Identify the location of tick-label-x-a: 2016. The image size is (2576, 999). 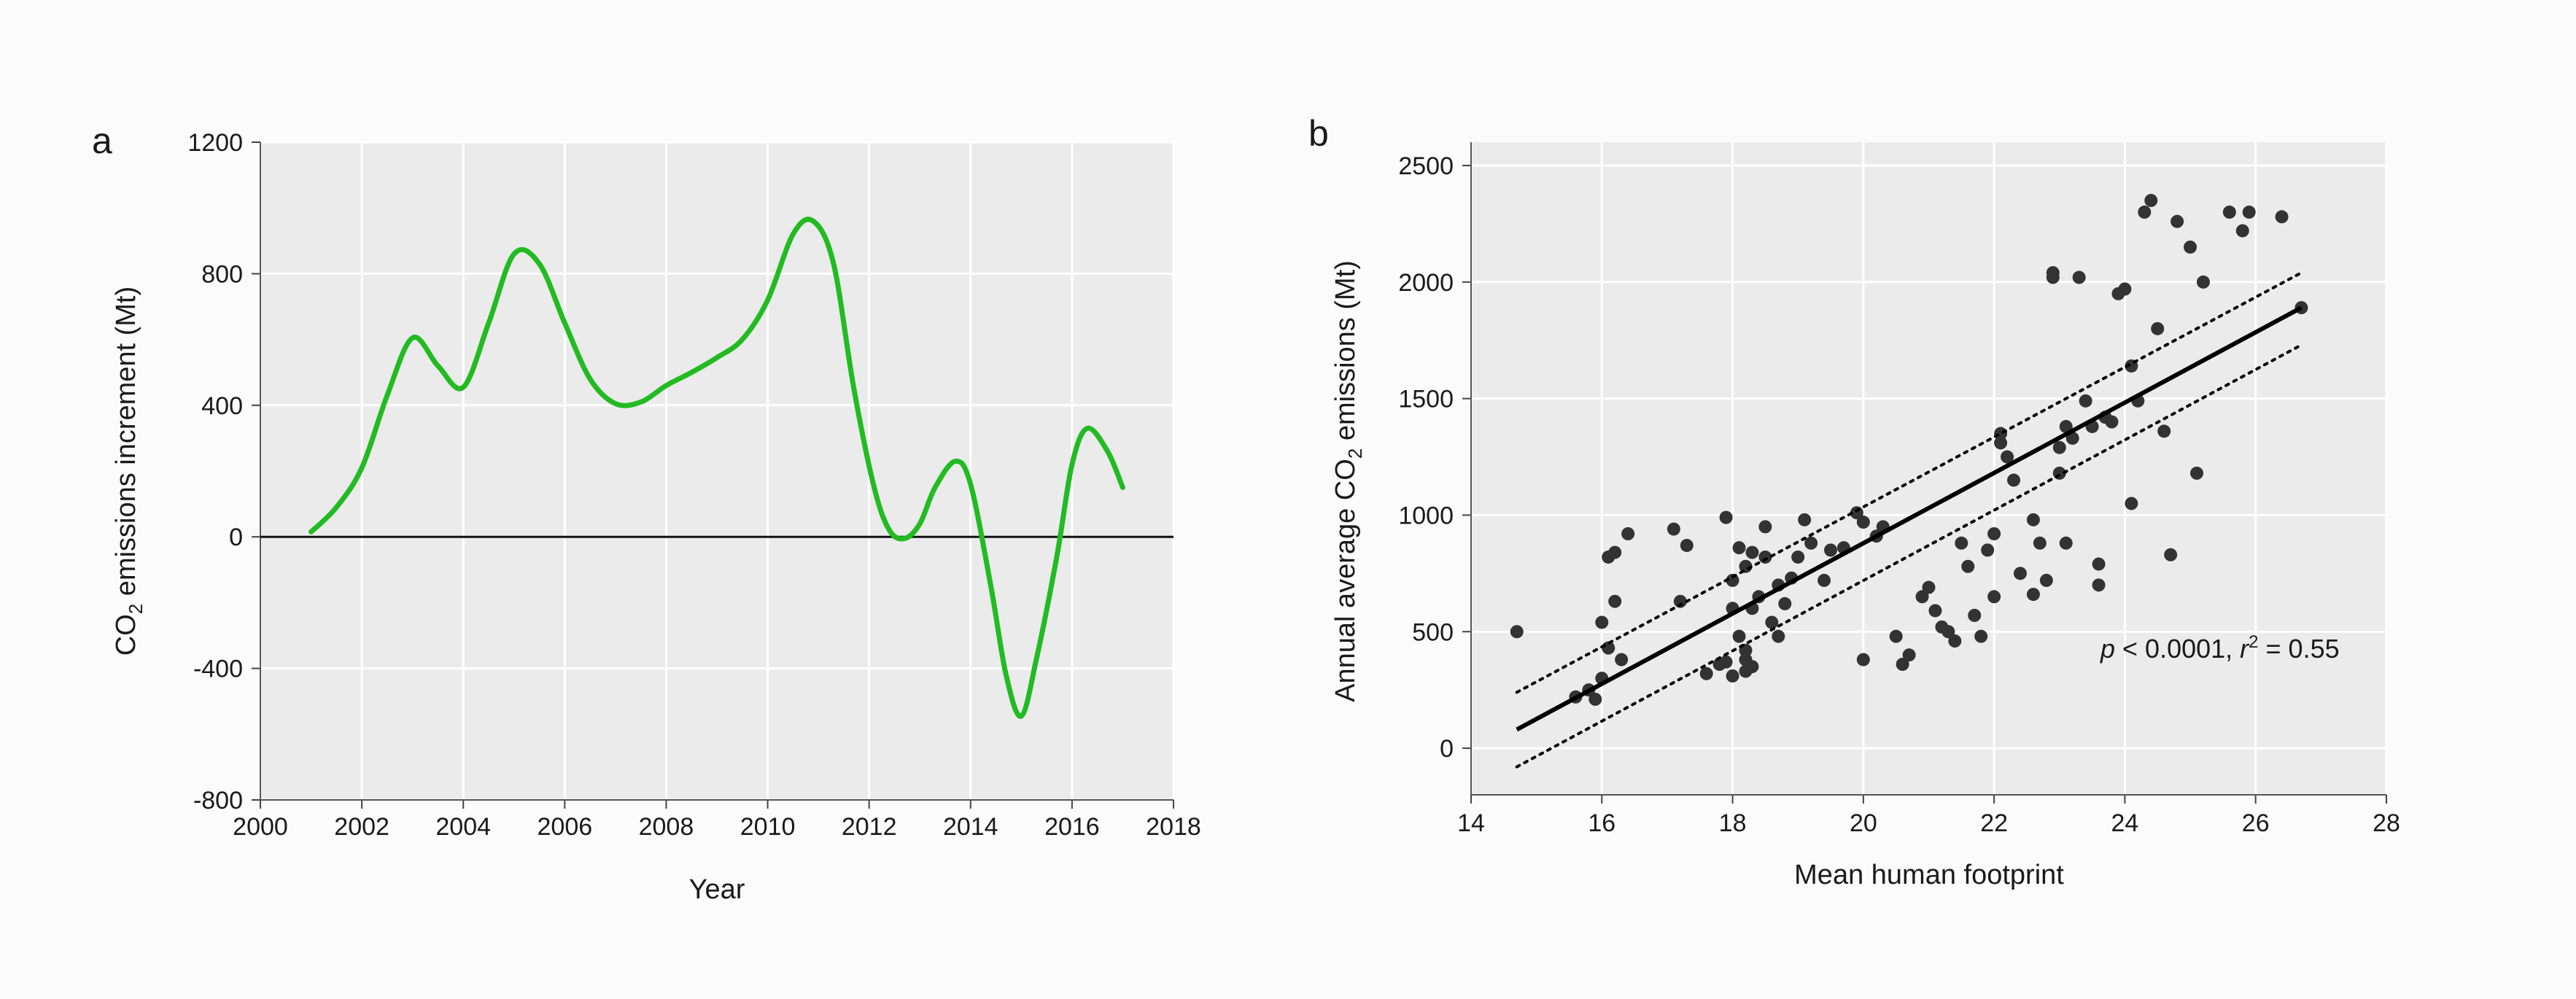
(1072, 827).